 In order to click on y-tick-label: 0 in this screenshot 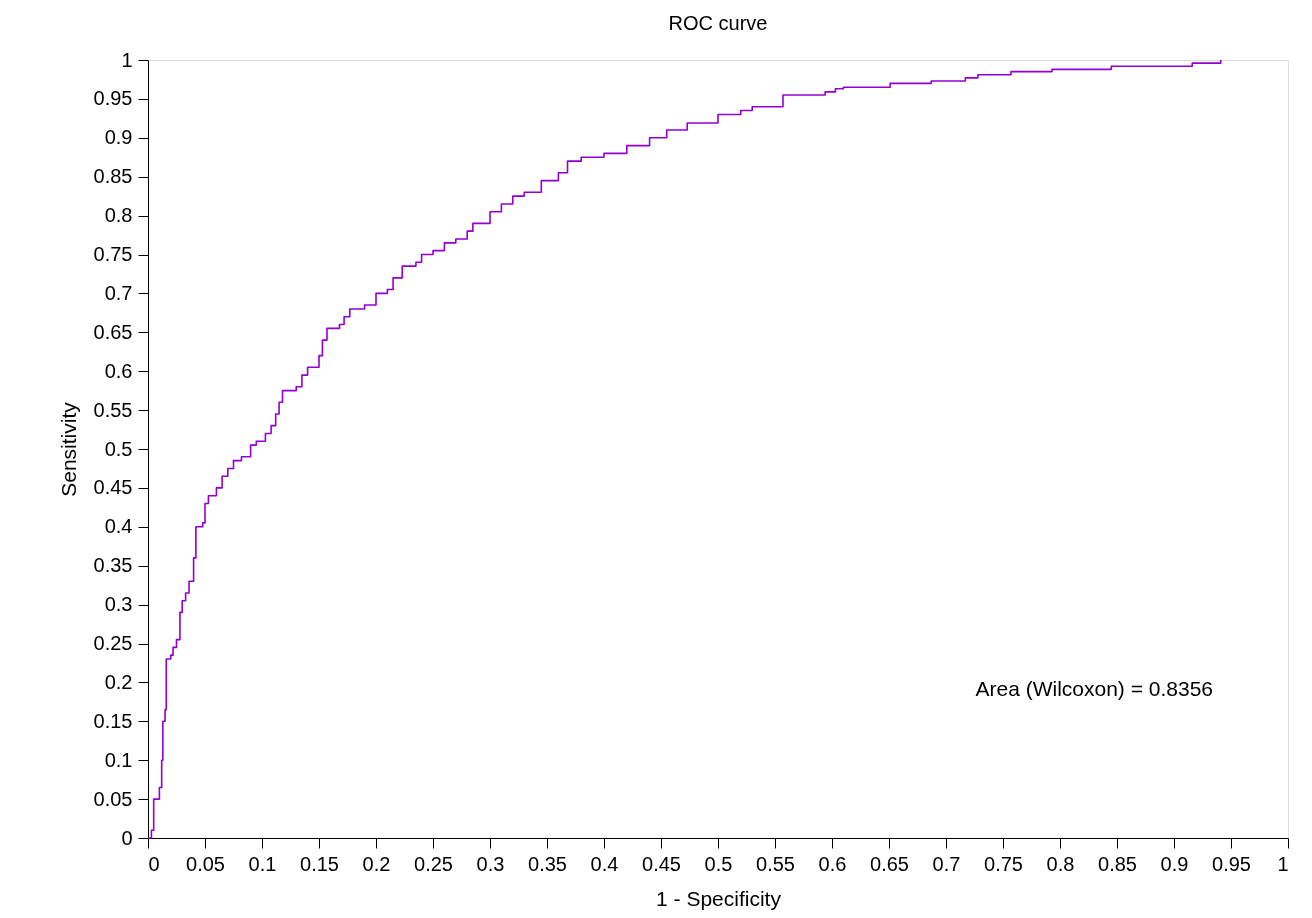, I will do `click(127, 837)`.